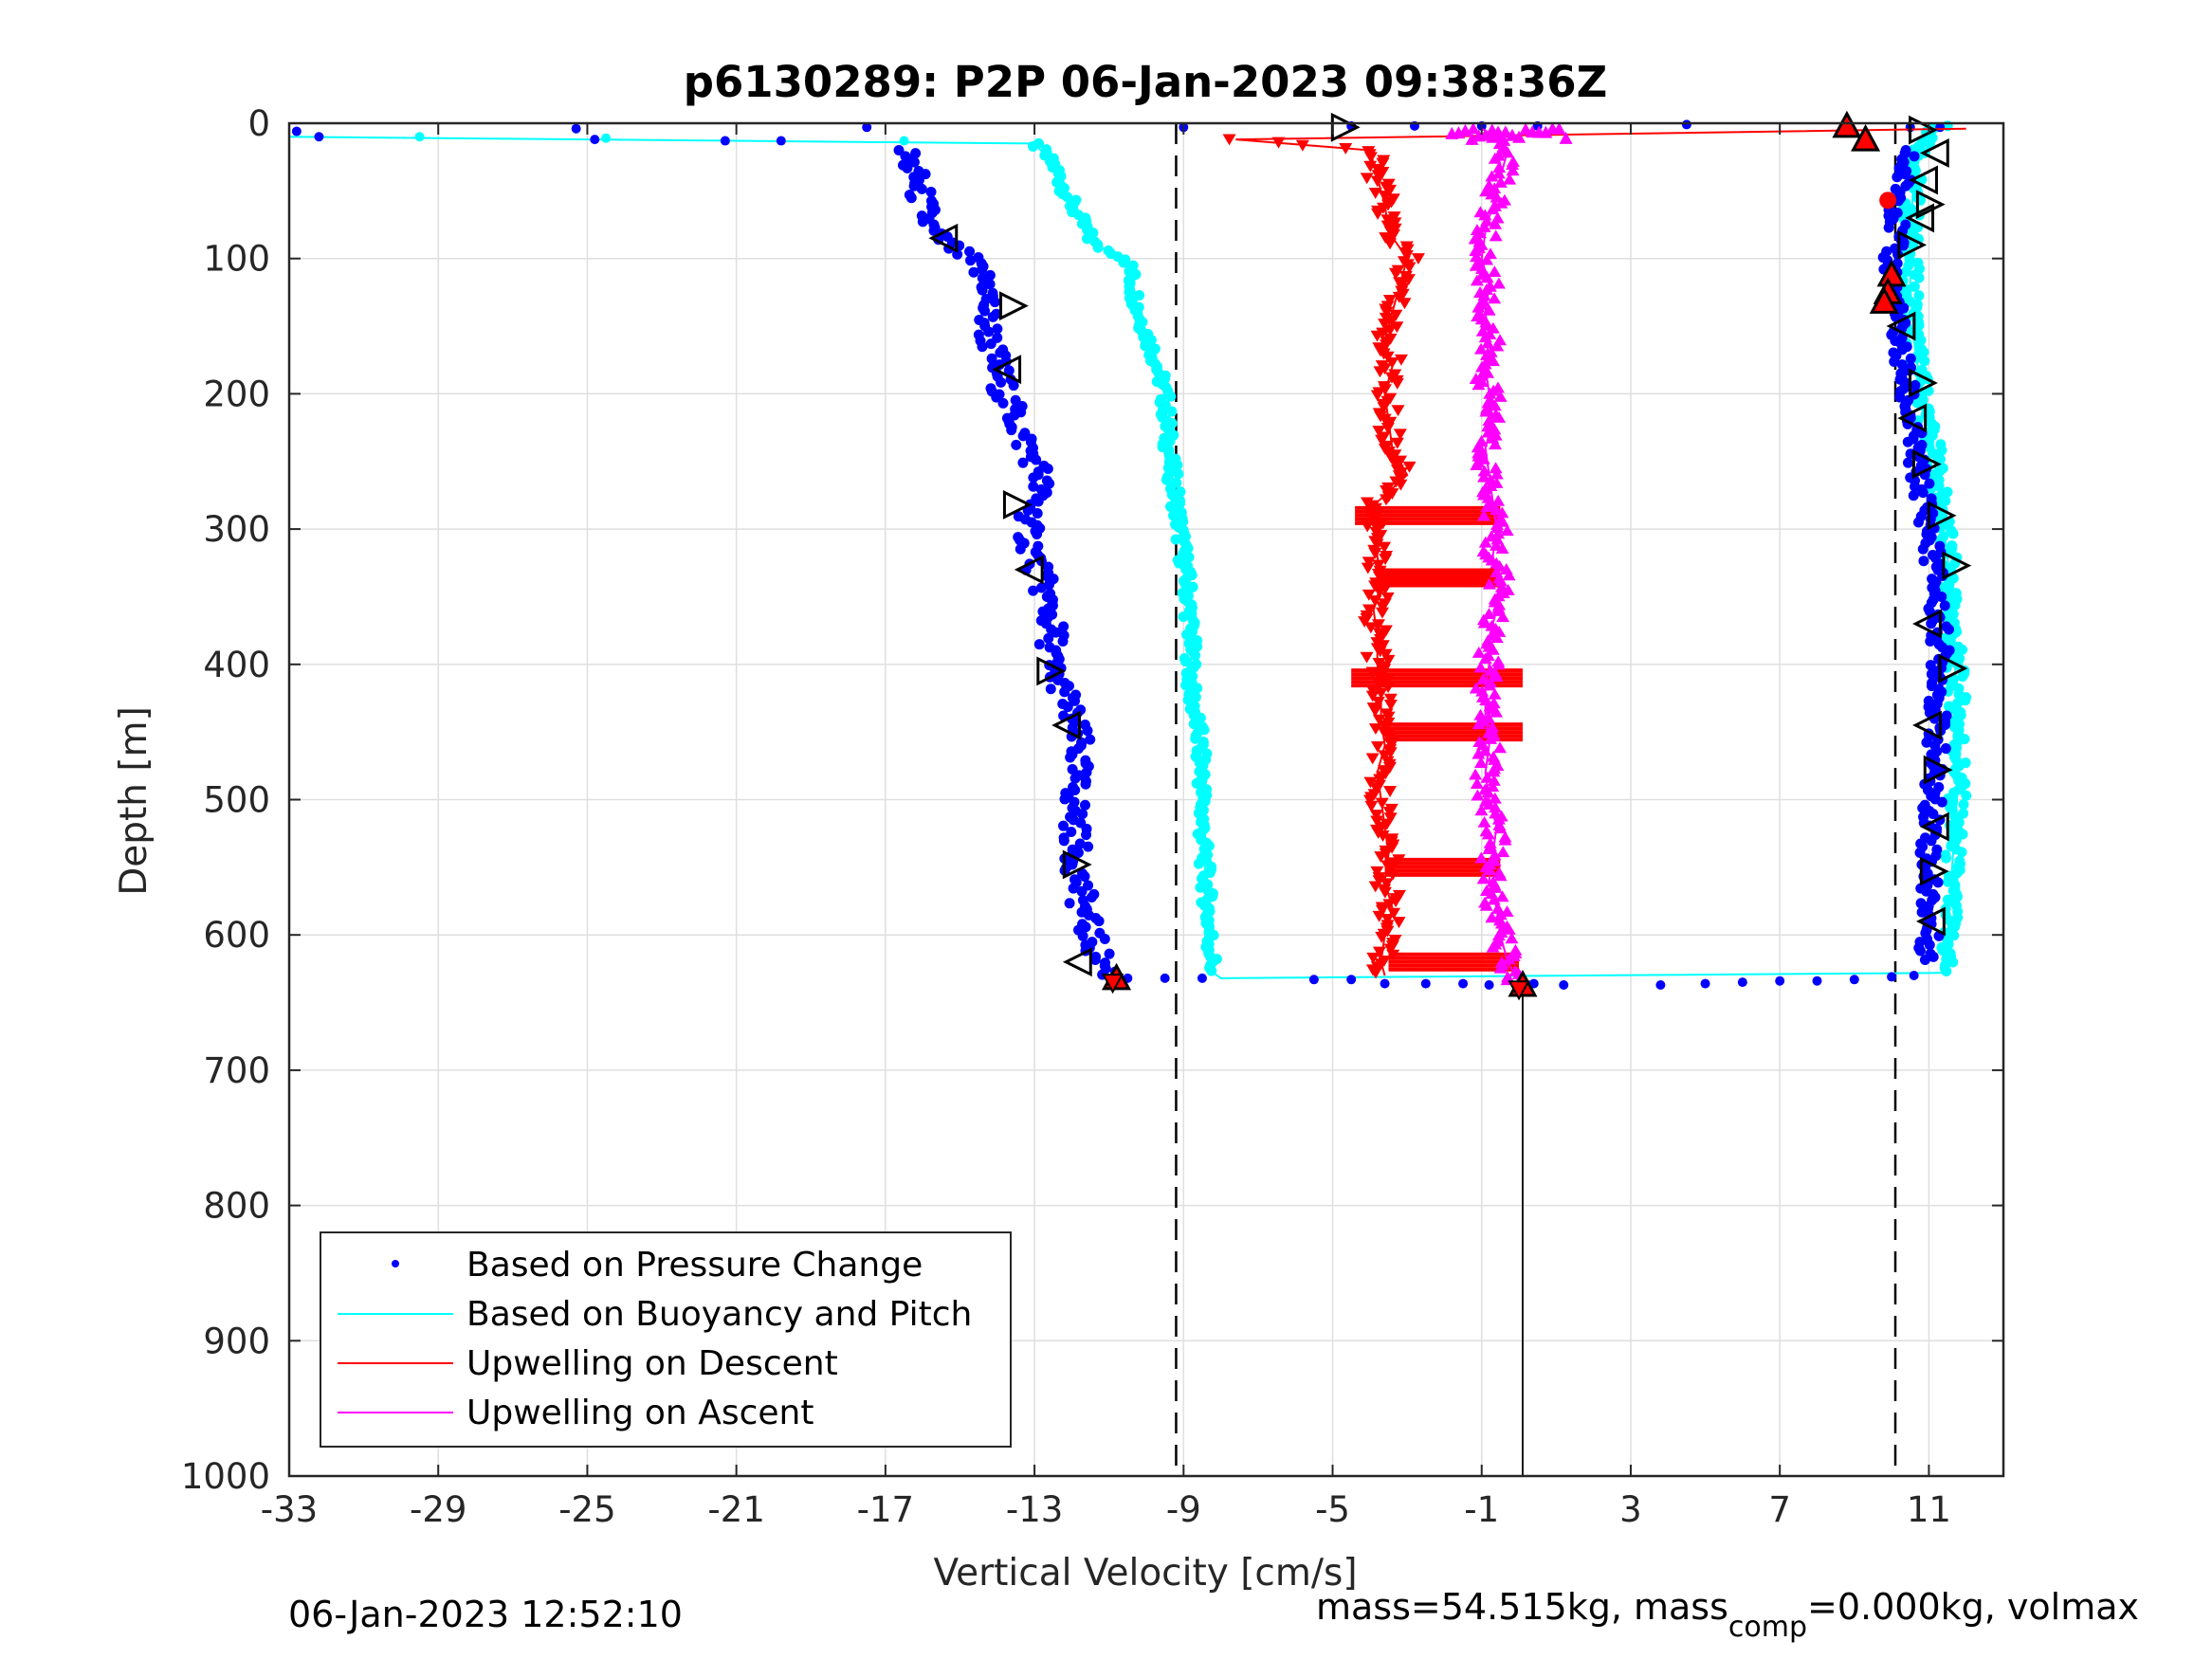  What do you see at coordinates (1332, 1509) in the screenshot?
I see `x-tick-label: -5` at bounding box center [1332, 1509].